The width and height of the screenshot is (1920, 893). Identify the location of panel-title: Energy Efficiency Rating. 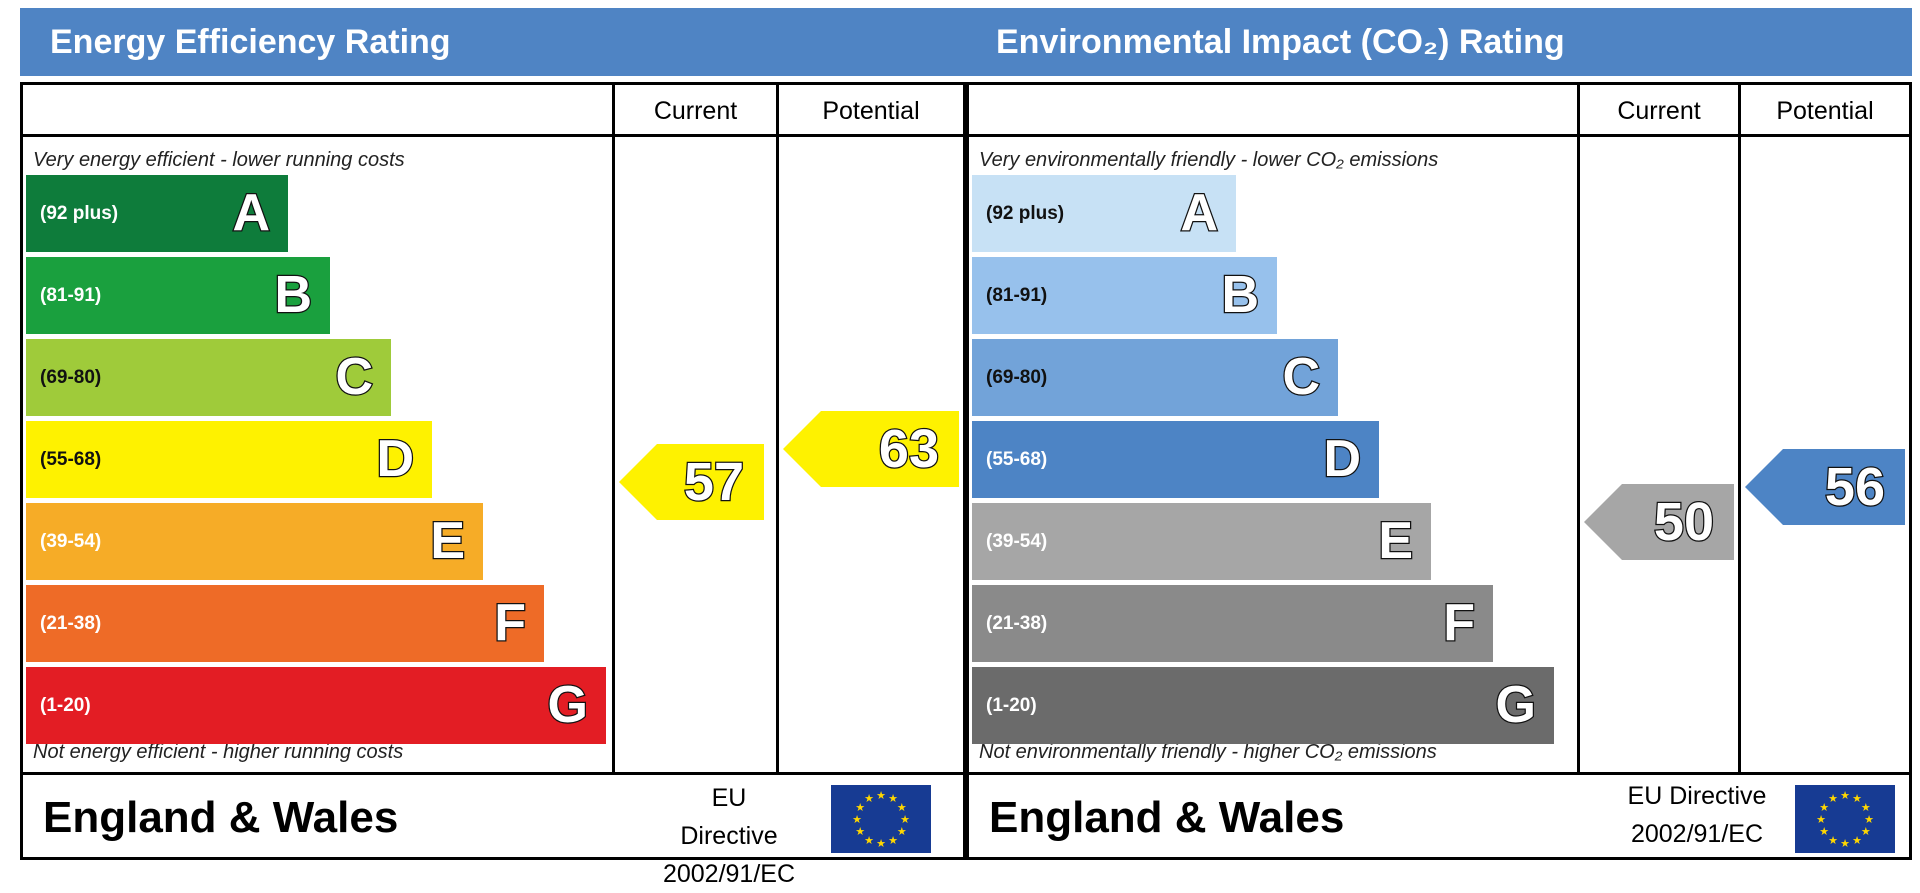
(493, 42).